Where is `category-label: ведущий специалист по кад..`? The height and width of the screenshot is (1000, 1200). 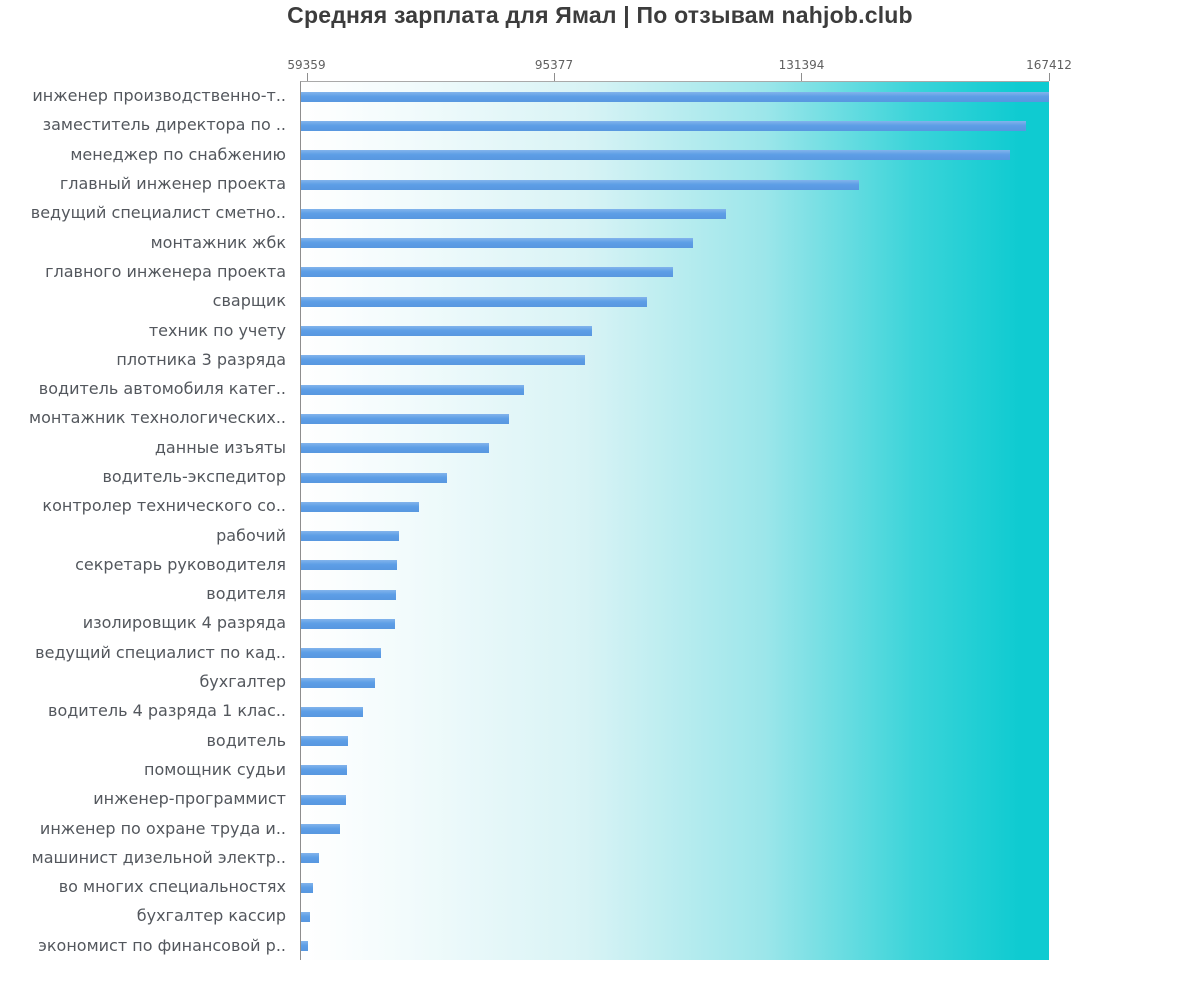 category-label: ведущий специалист по кад.. is located at coordinates (160, 652).